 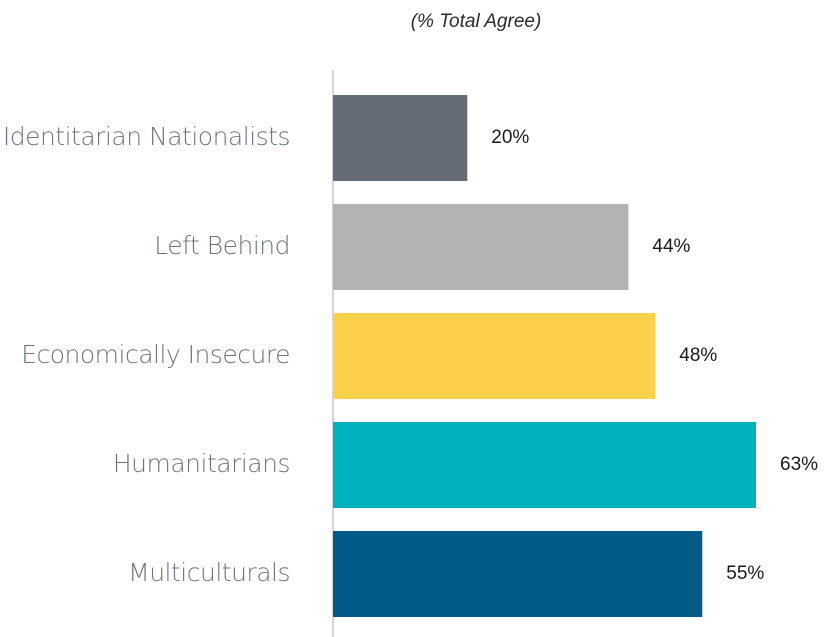 What do you see at coordinates (222, 245) in the screenshot?
I see `category-label: Left Behind` at bounding box center [222, 245].